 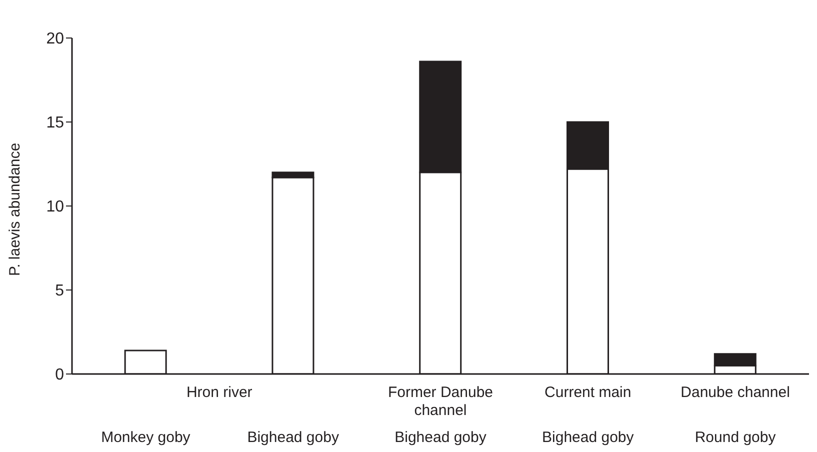 I want to click on y-axis-title: P. laevis abundance, so click(x=15, y=209).